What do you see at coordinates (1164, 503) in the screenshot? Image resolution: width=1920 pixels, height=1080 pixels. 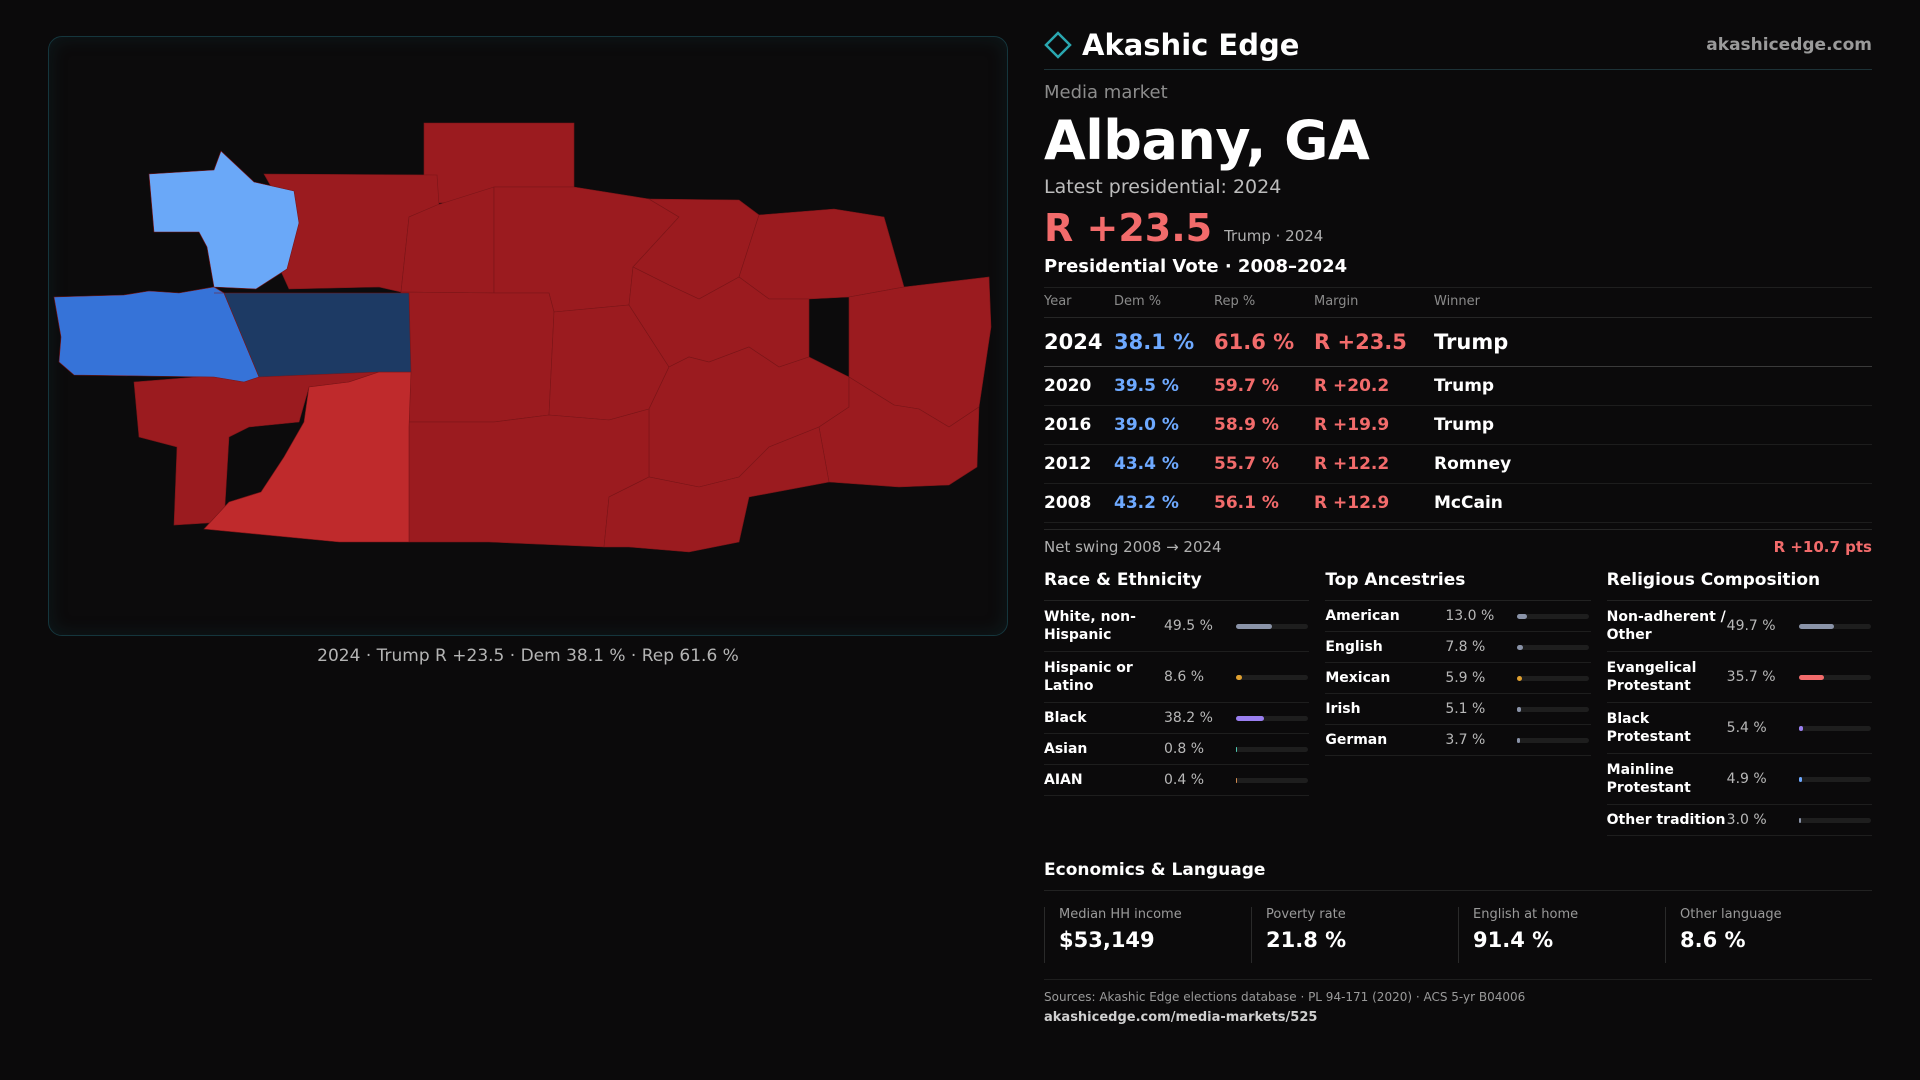 I see `row-dem: 43.2 %` at bounding box center [1164, 503].